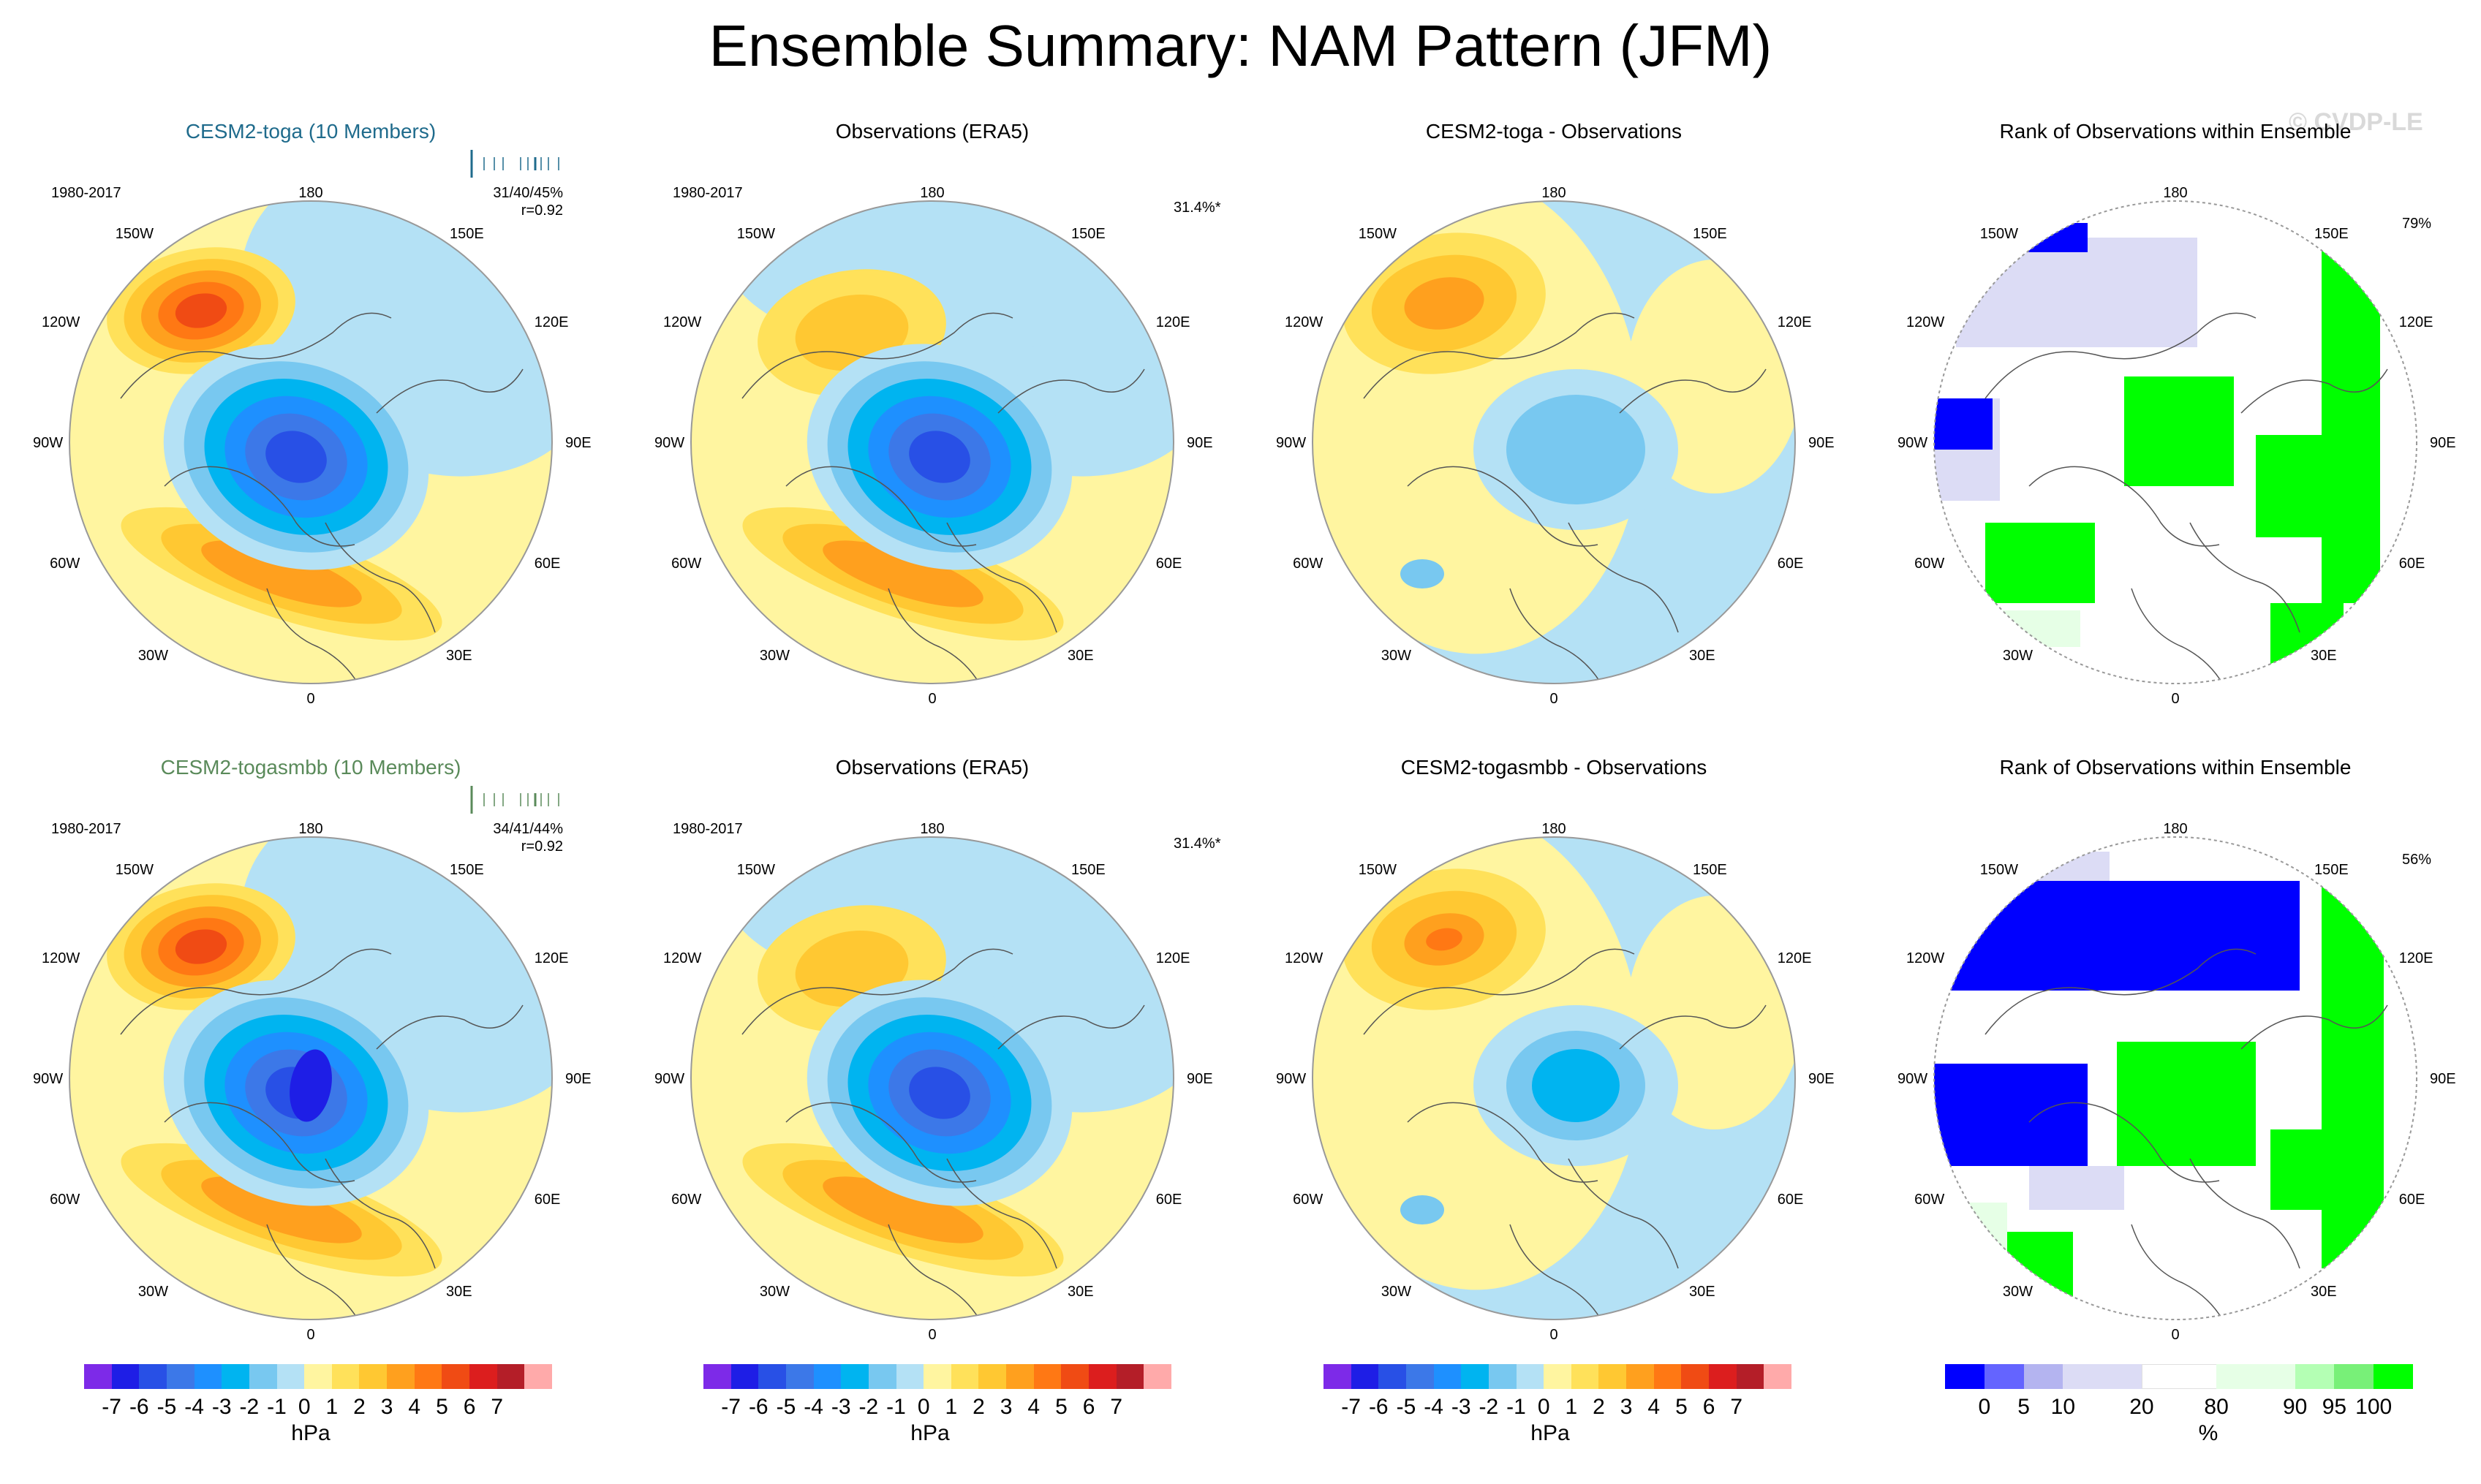 The image size is (2481, 1484). What do you see at coordinates (86, 829) in the screenshot?
I see `period-label: 1980-2017` at bounding box center [86, 829].